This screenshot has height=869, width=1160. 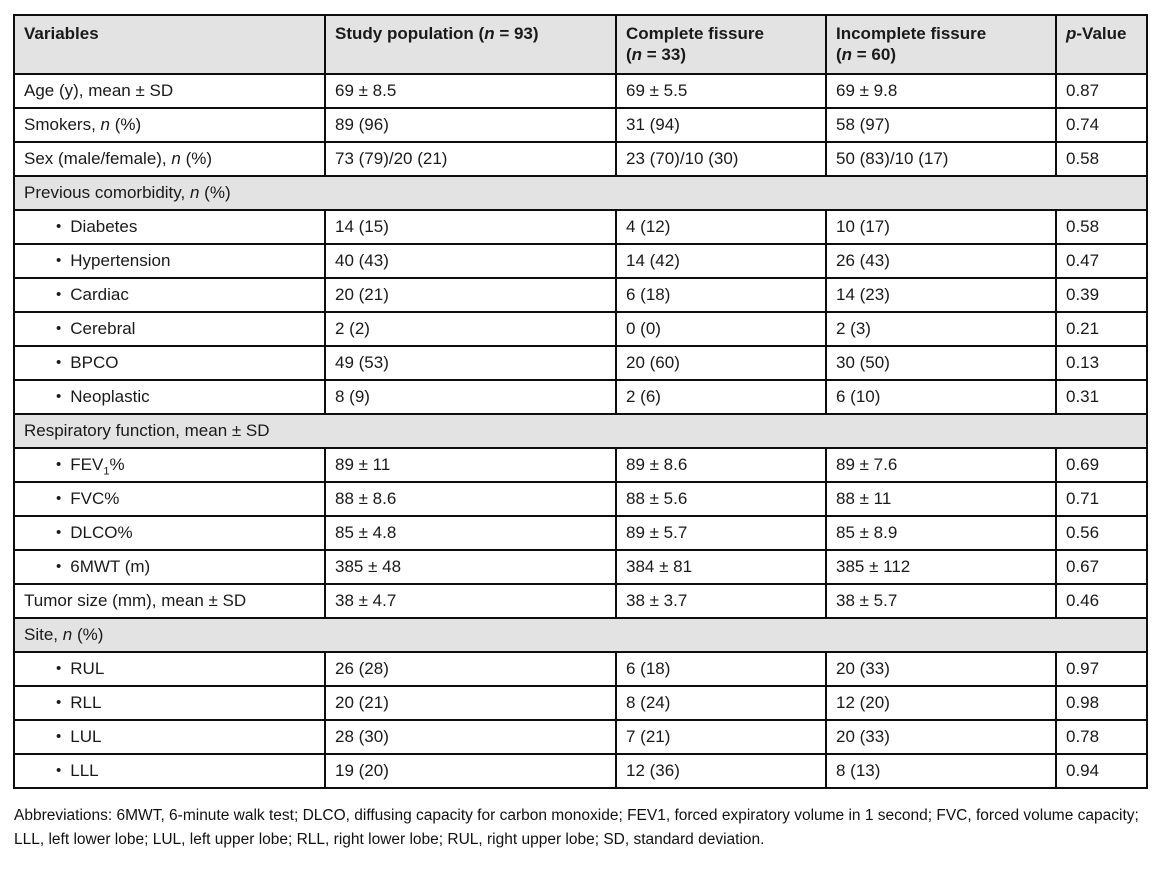 What do you see at coordinates (470, 363) in the screenshot?
I see `cell-study-population: 49 (53)` at bounding box center [470, 363].